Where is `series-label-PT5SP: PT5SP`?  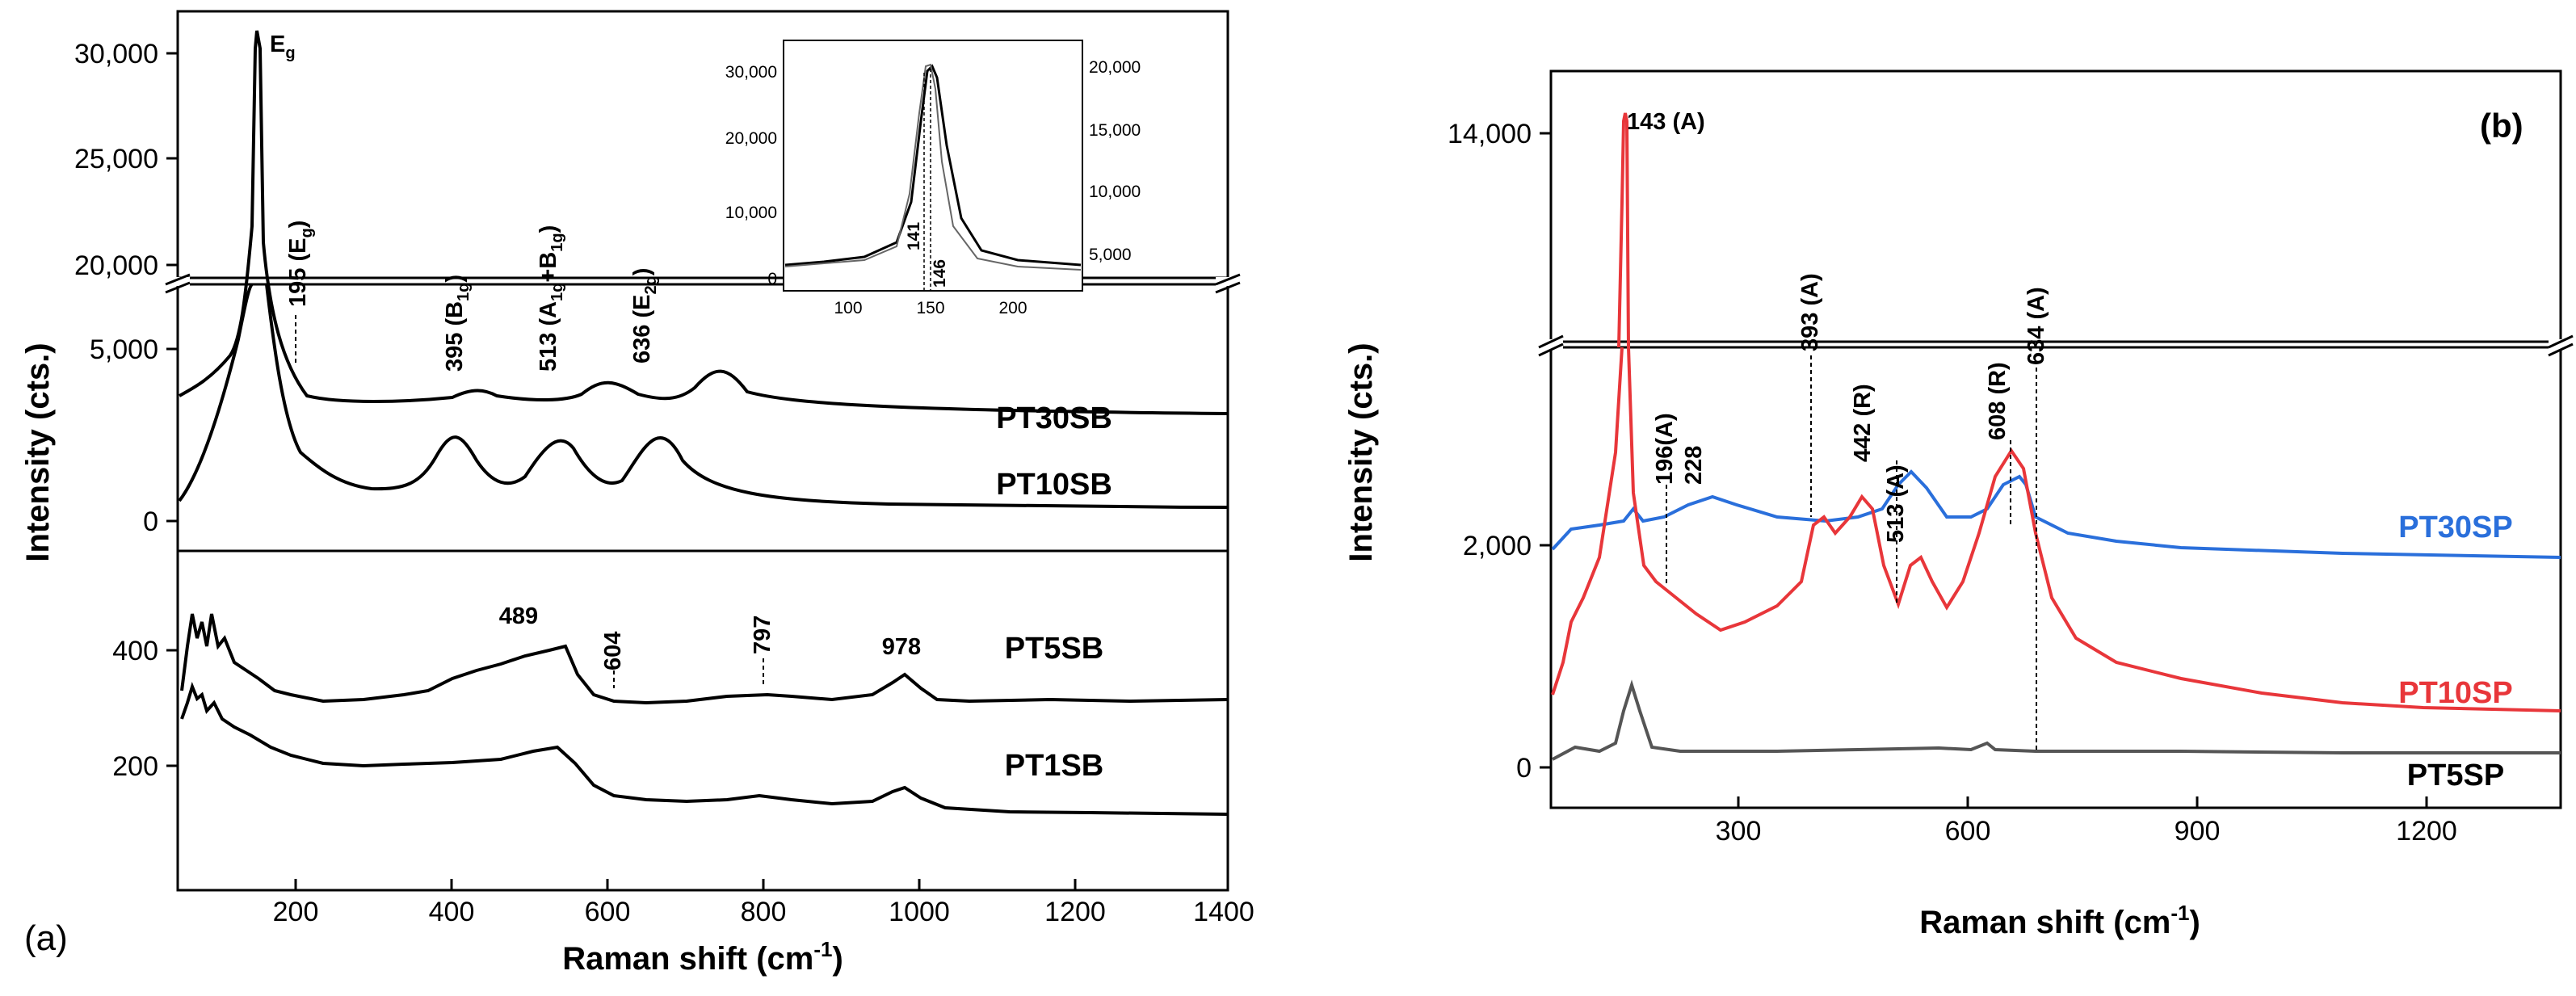
series-label-PT5SP: PT5SP is located at coordinates (2456, 776).